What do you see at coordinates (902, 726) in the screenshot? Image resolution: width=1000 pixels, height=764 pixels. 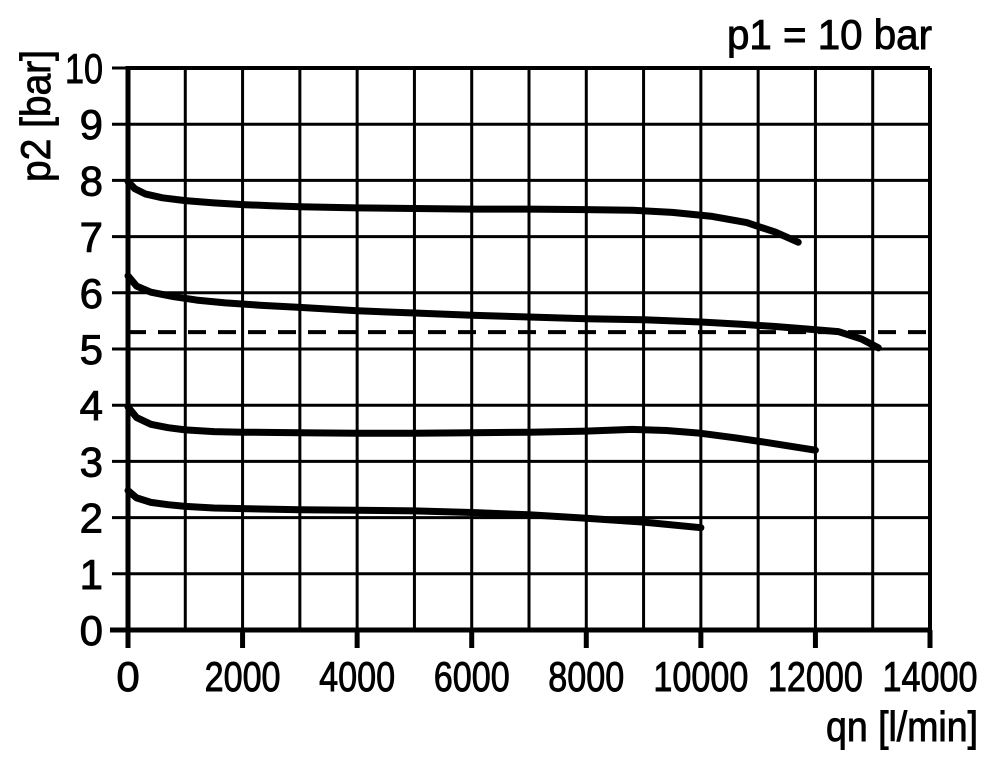 I see `x-axis-label: qn [l/min]` at bounding box center [902, 726].